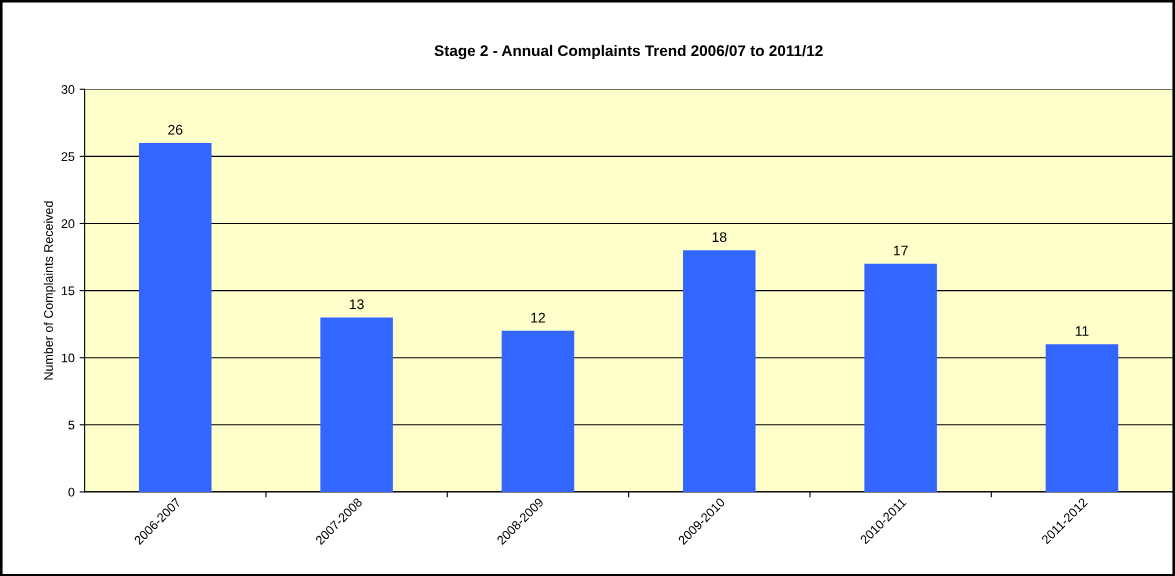 This screenshot has height=576, width=1175. What do you see at coordinates (68, 157) in the screenshot?
I see `y-tick-label: 25` at bounding box center [68, 157].